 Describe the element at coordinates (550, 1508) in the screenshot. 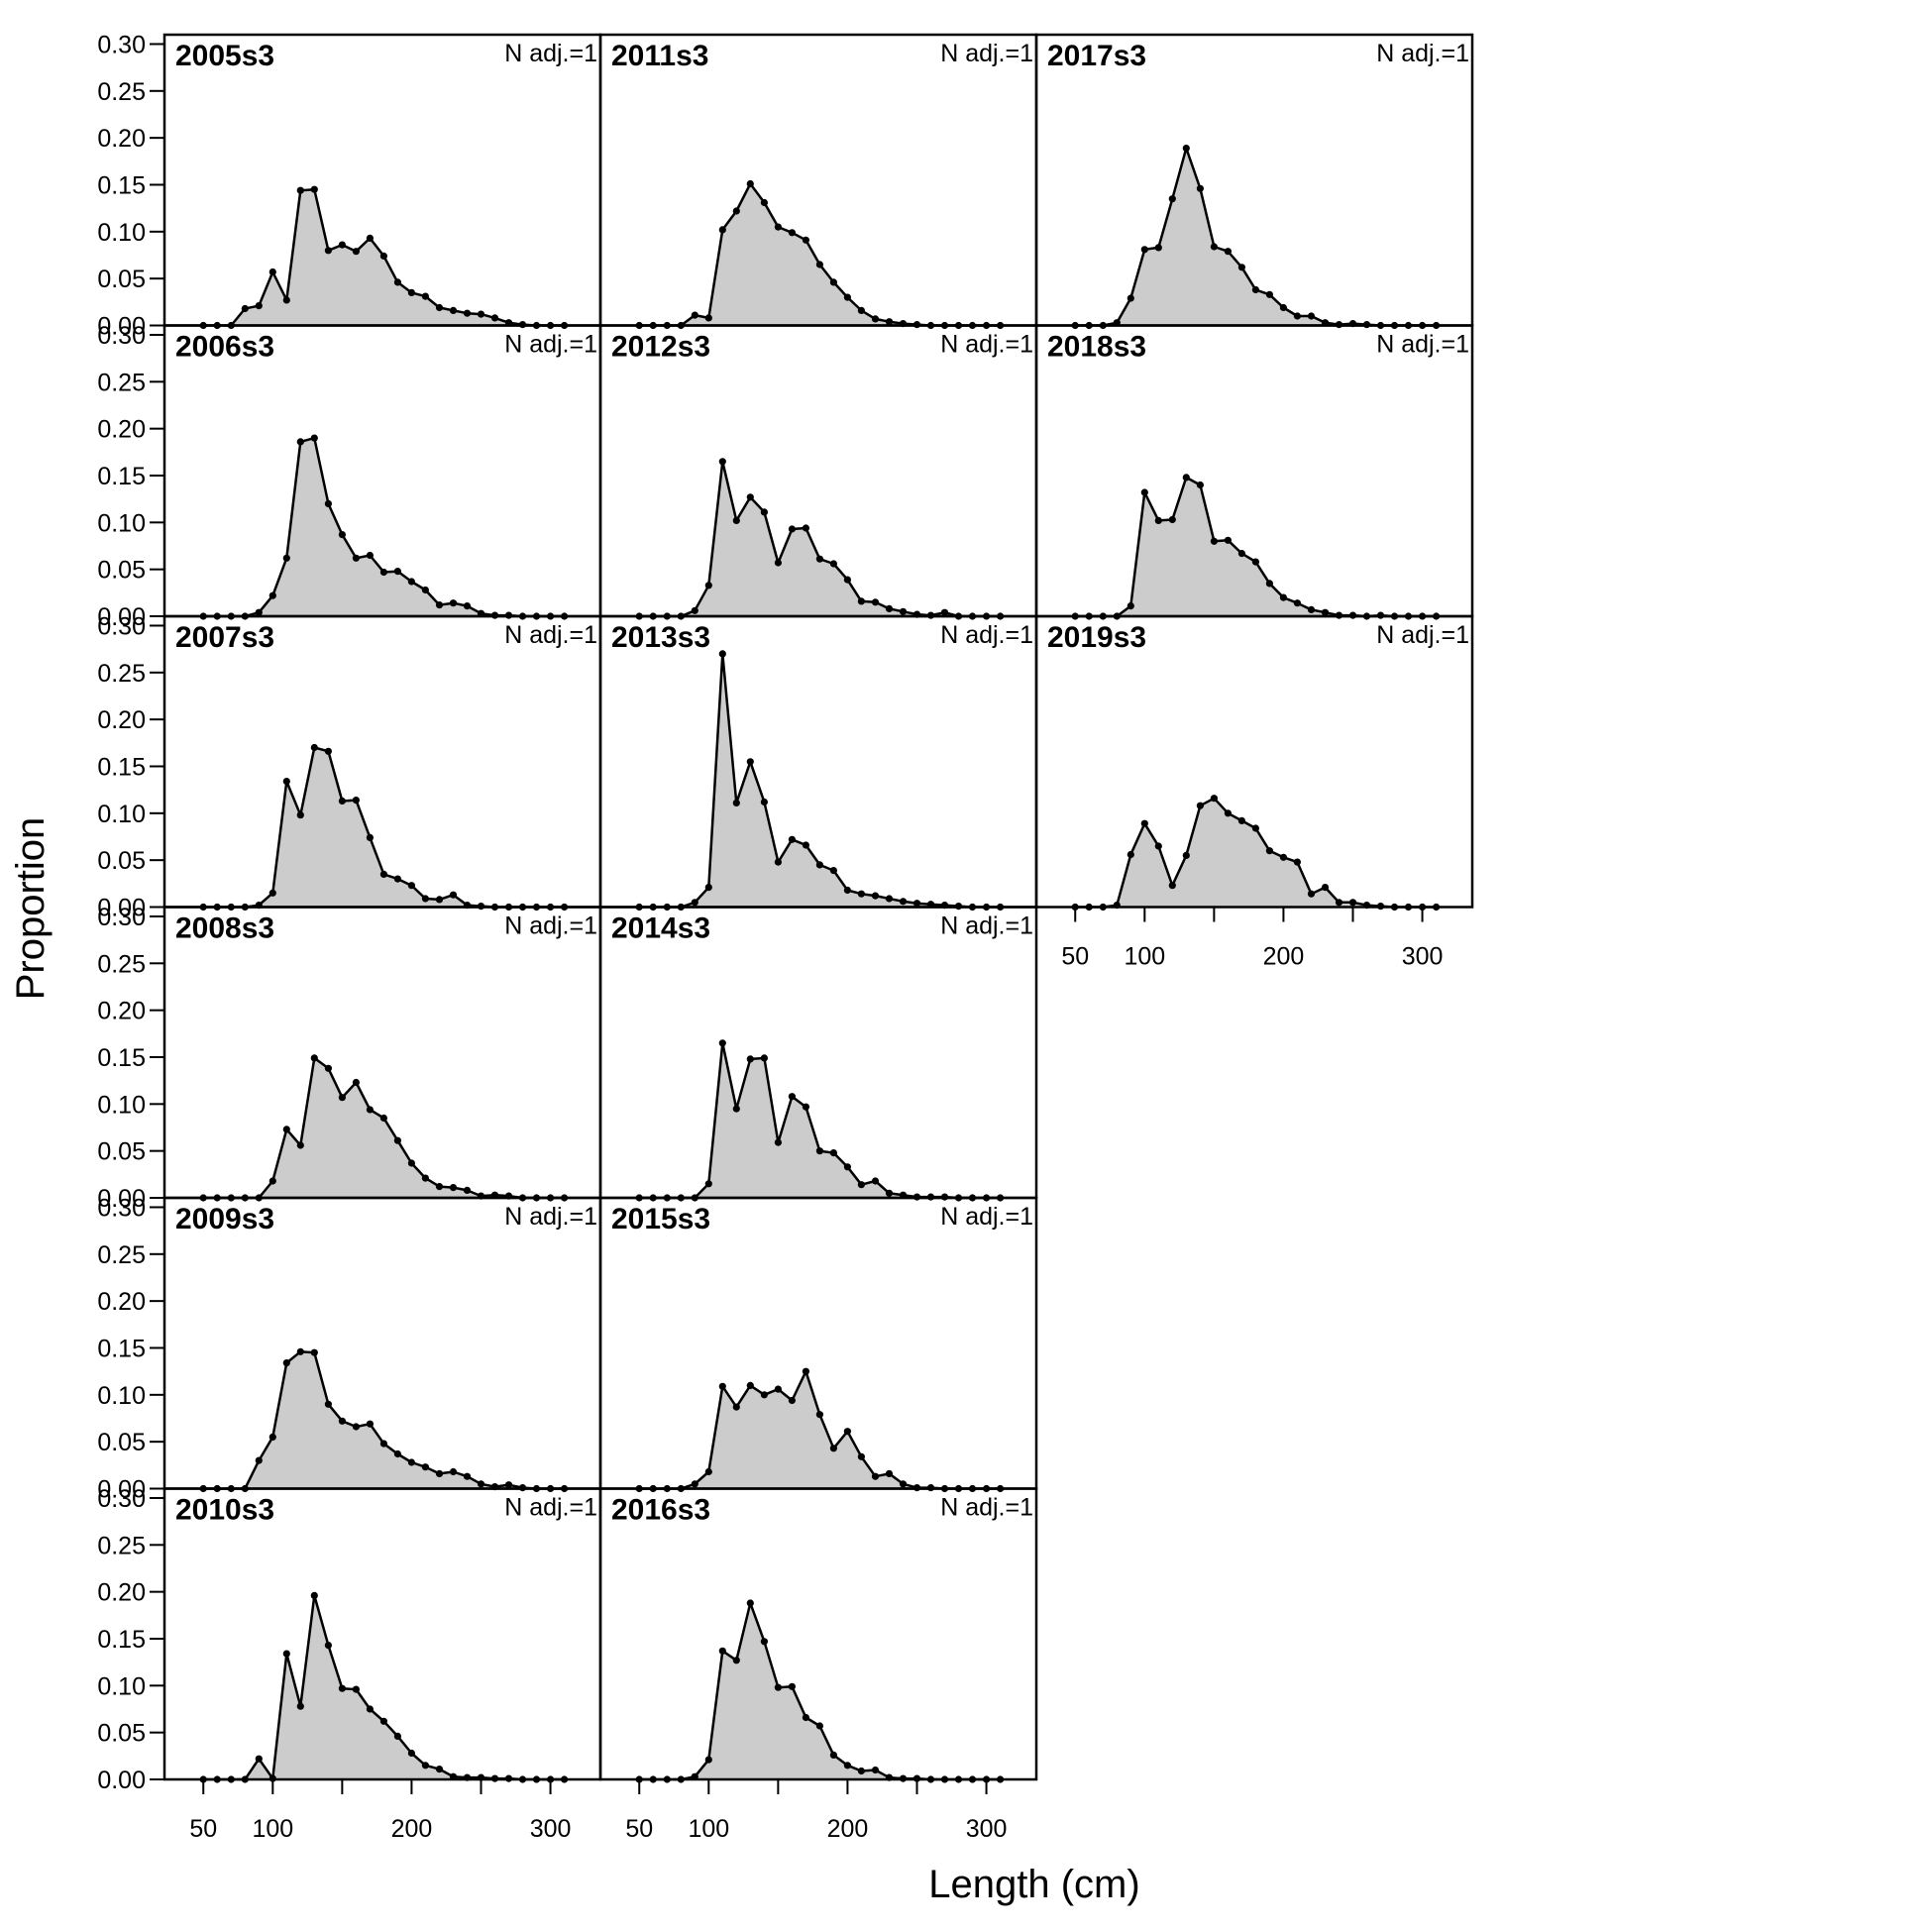

I see `panel-note-2010s3: N adj.=1` at that location.